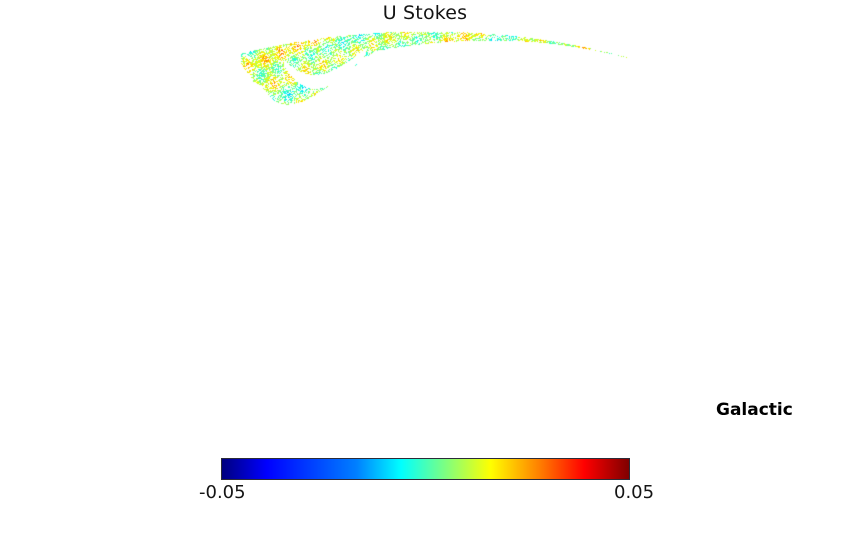 The image size is (850, 540). Describe the element at coordinates (425, 13) in the screenshot. I see `page-title: U Stokes` at that location.